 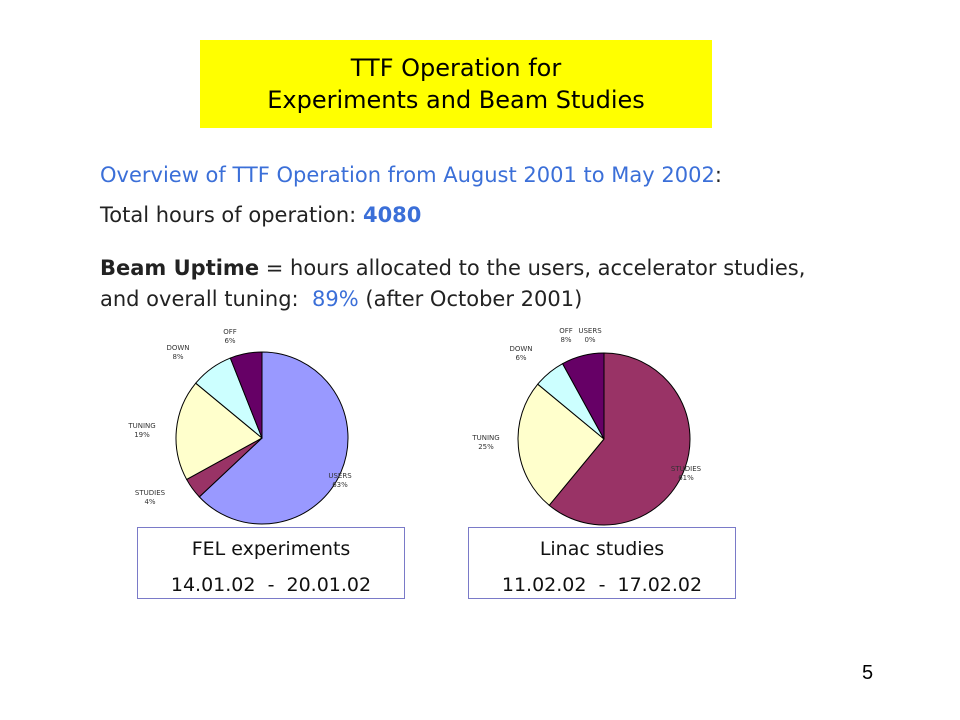 What do you see at coordinates (602, 549) in the screenshot?
I see `linac-caption-title: Linac studies` at bounding box center [602, 549].